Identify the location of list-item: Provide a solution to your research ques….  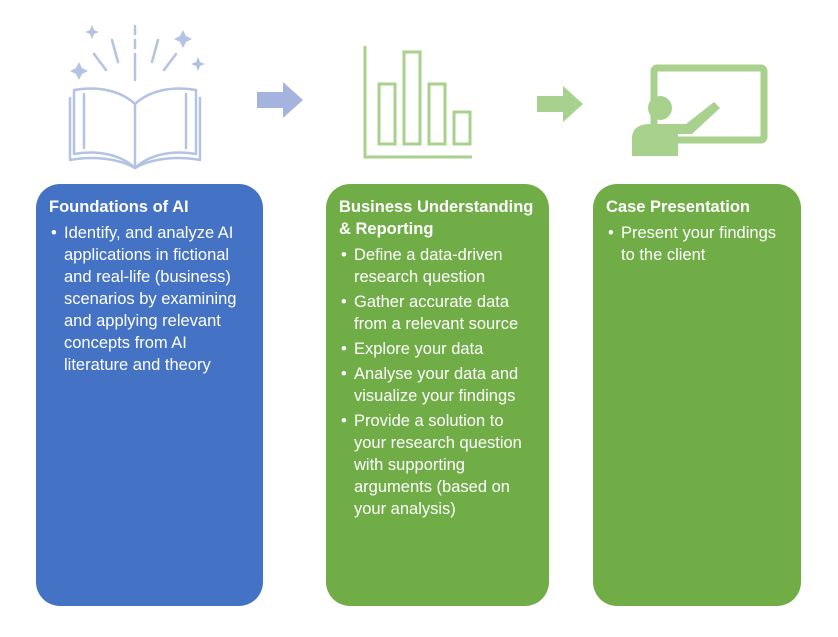
(438, 465).